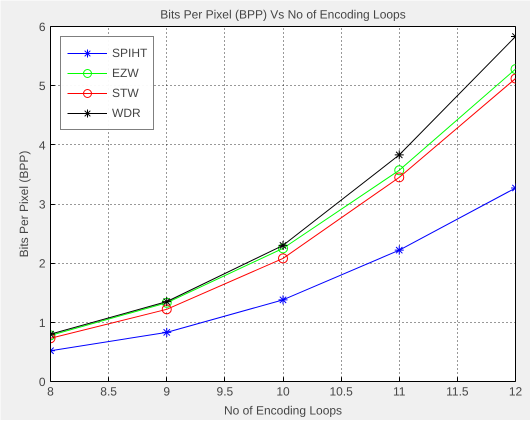 Image resolution: width=532 pixels, height=423 pixels. Describe the element at coordinates (42, 263) in the screenshot. I see `y-tick-label: 2` at that location.